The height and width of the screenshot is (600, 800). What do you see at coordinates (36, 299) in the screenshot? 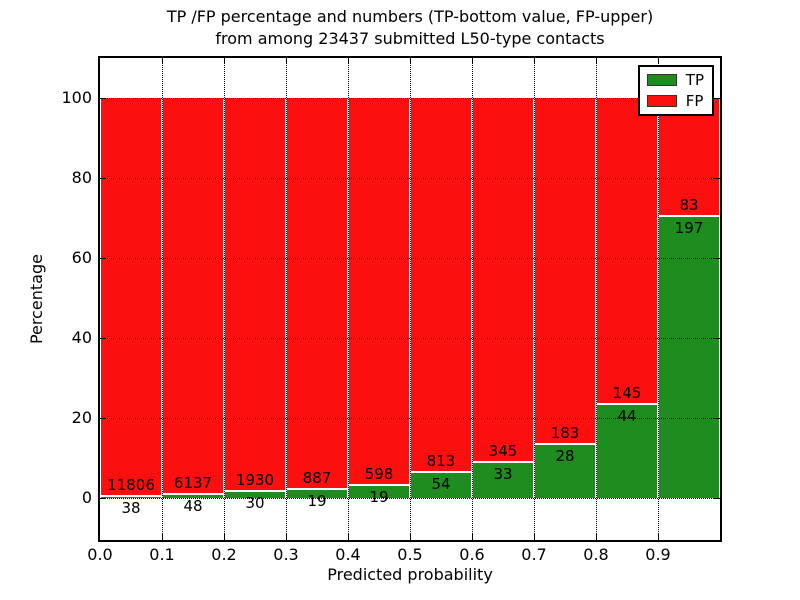
I see `y-axis-label: Percentage` at bounding box center [36, 299].